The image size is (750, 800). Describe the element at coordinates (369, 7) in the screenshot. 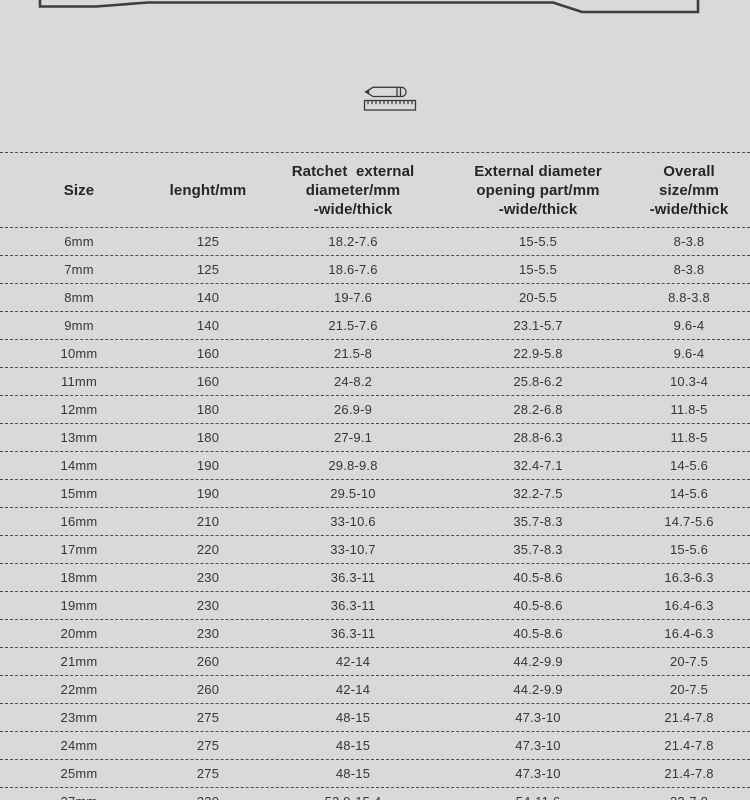

I see `wrench-outline-illustration` at that location.